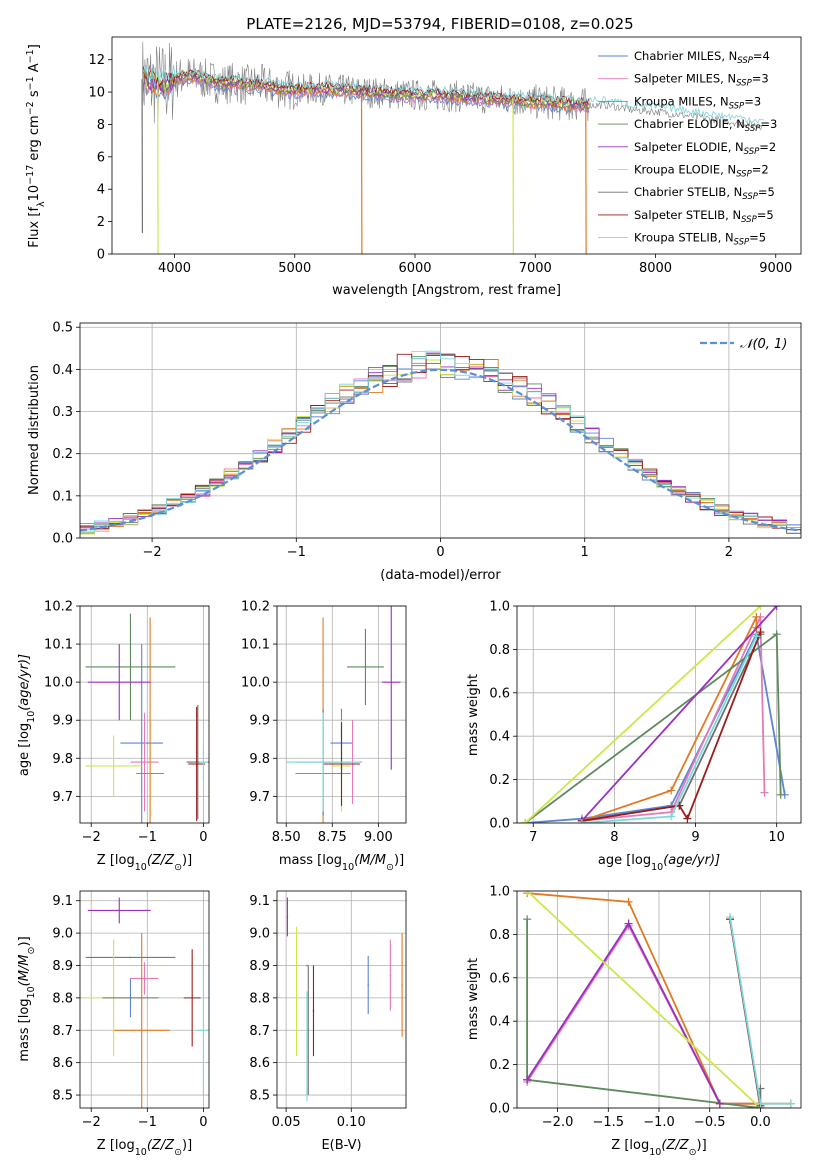  Describe the element at coordinates (101, 190) in the screenshot. I see `y-tick-label: 4` at that location.